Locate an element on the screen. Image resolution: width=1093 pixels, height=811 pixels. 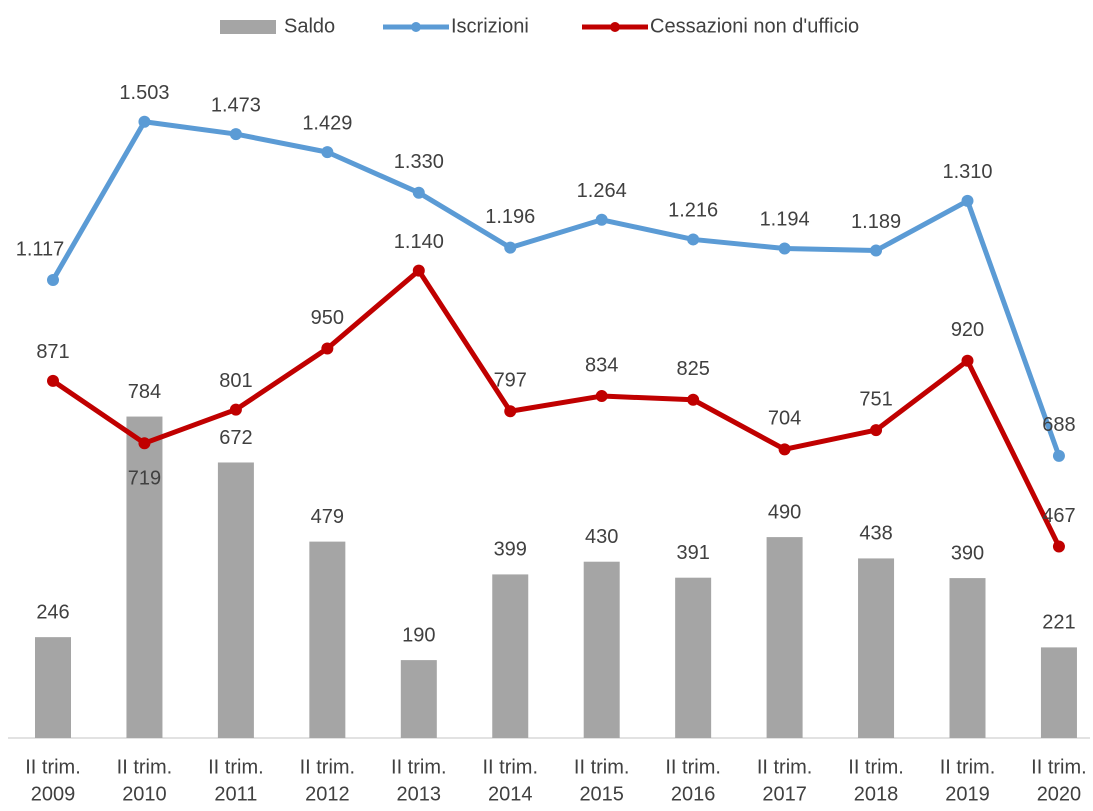
x-tick-label: 2018 is located at coordinates (876, 794).